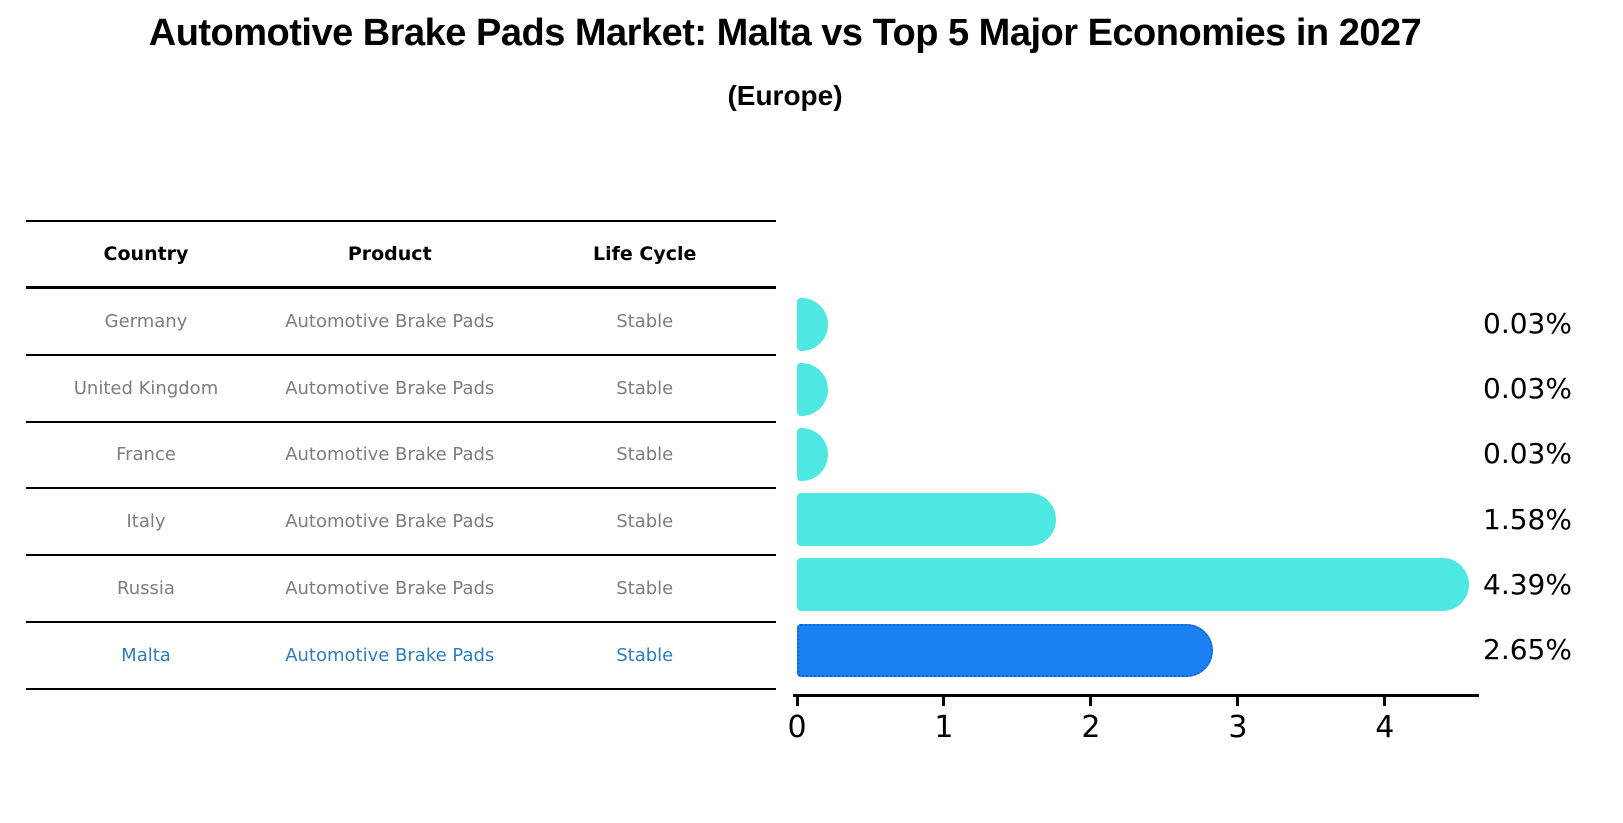 The height and width of the screenshot is (823, 1623). What do you see at coordinates (1133, 585) in the screenshot?
I see `bar-russia` at bounding box center [1133, 585].